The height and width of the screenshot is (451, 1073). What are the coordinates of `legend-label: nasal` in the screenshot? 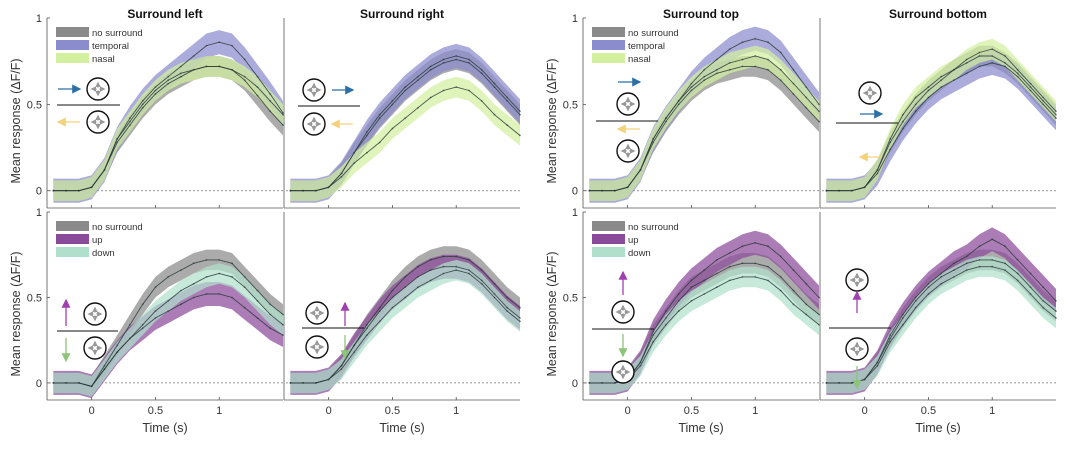 It's located at (639, 59).